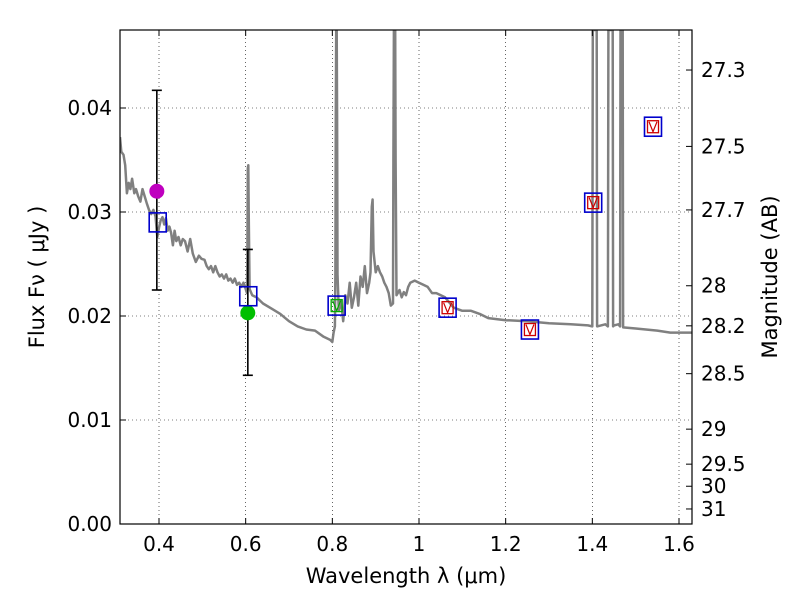  I want to click on right-tick-label: 30, so click(713, 486).